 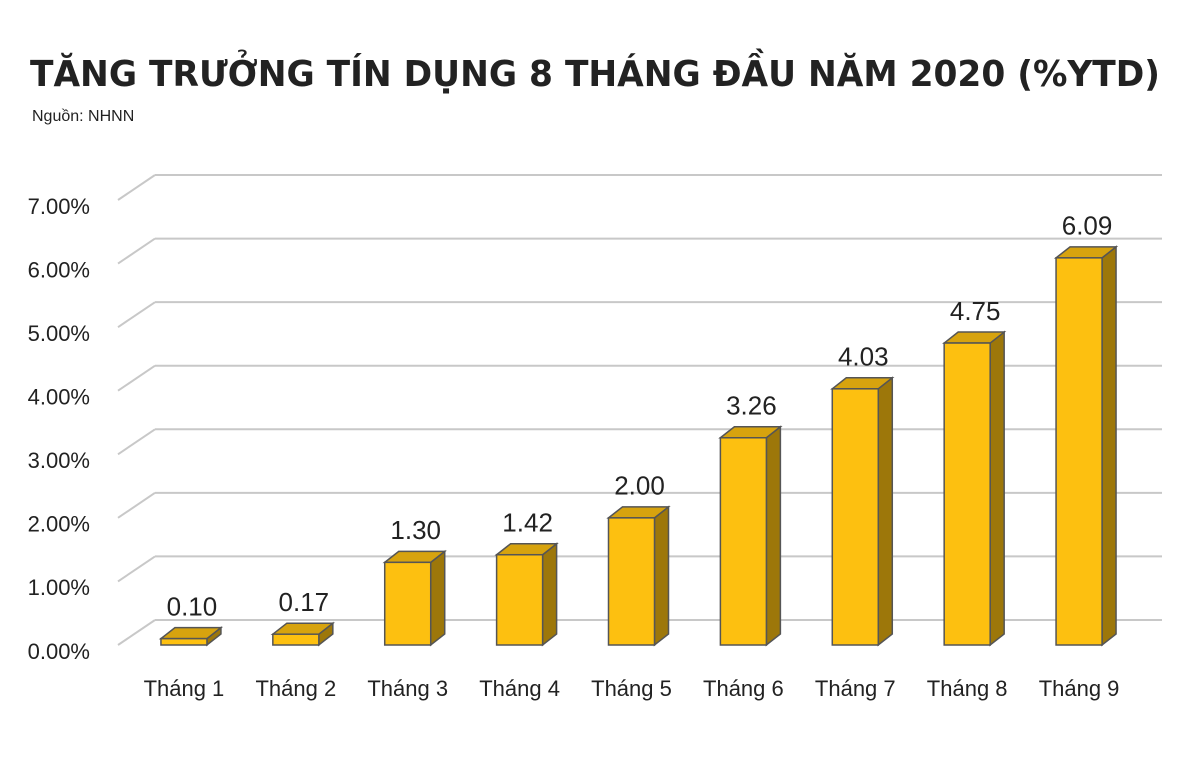 What do you see at coordinates (59, 333) in the screenshot?
I see `y-tick-label: 5.00%` at bounding box center [59, 333].